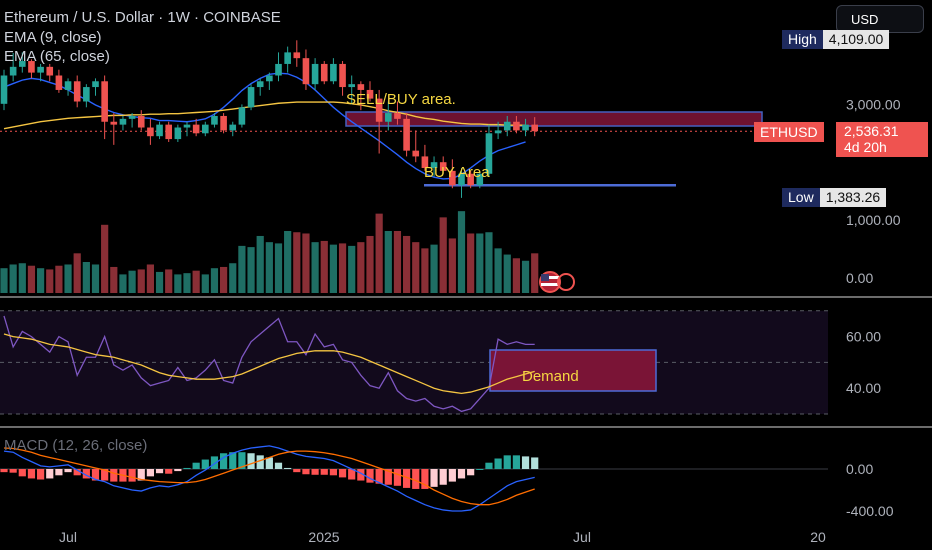 The height and width of the screenshot is (550, 932). I want to click on macd-axis-tick: -400.00, so click(870, 511).